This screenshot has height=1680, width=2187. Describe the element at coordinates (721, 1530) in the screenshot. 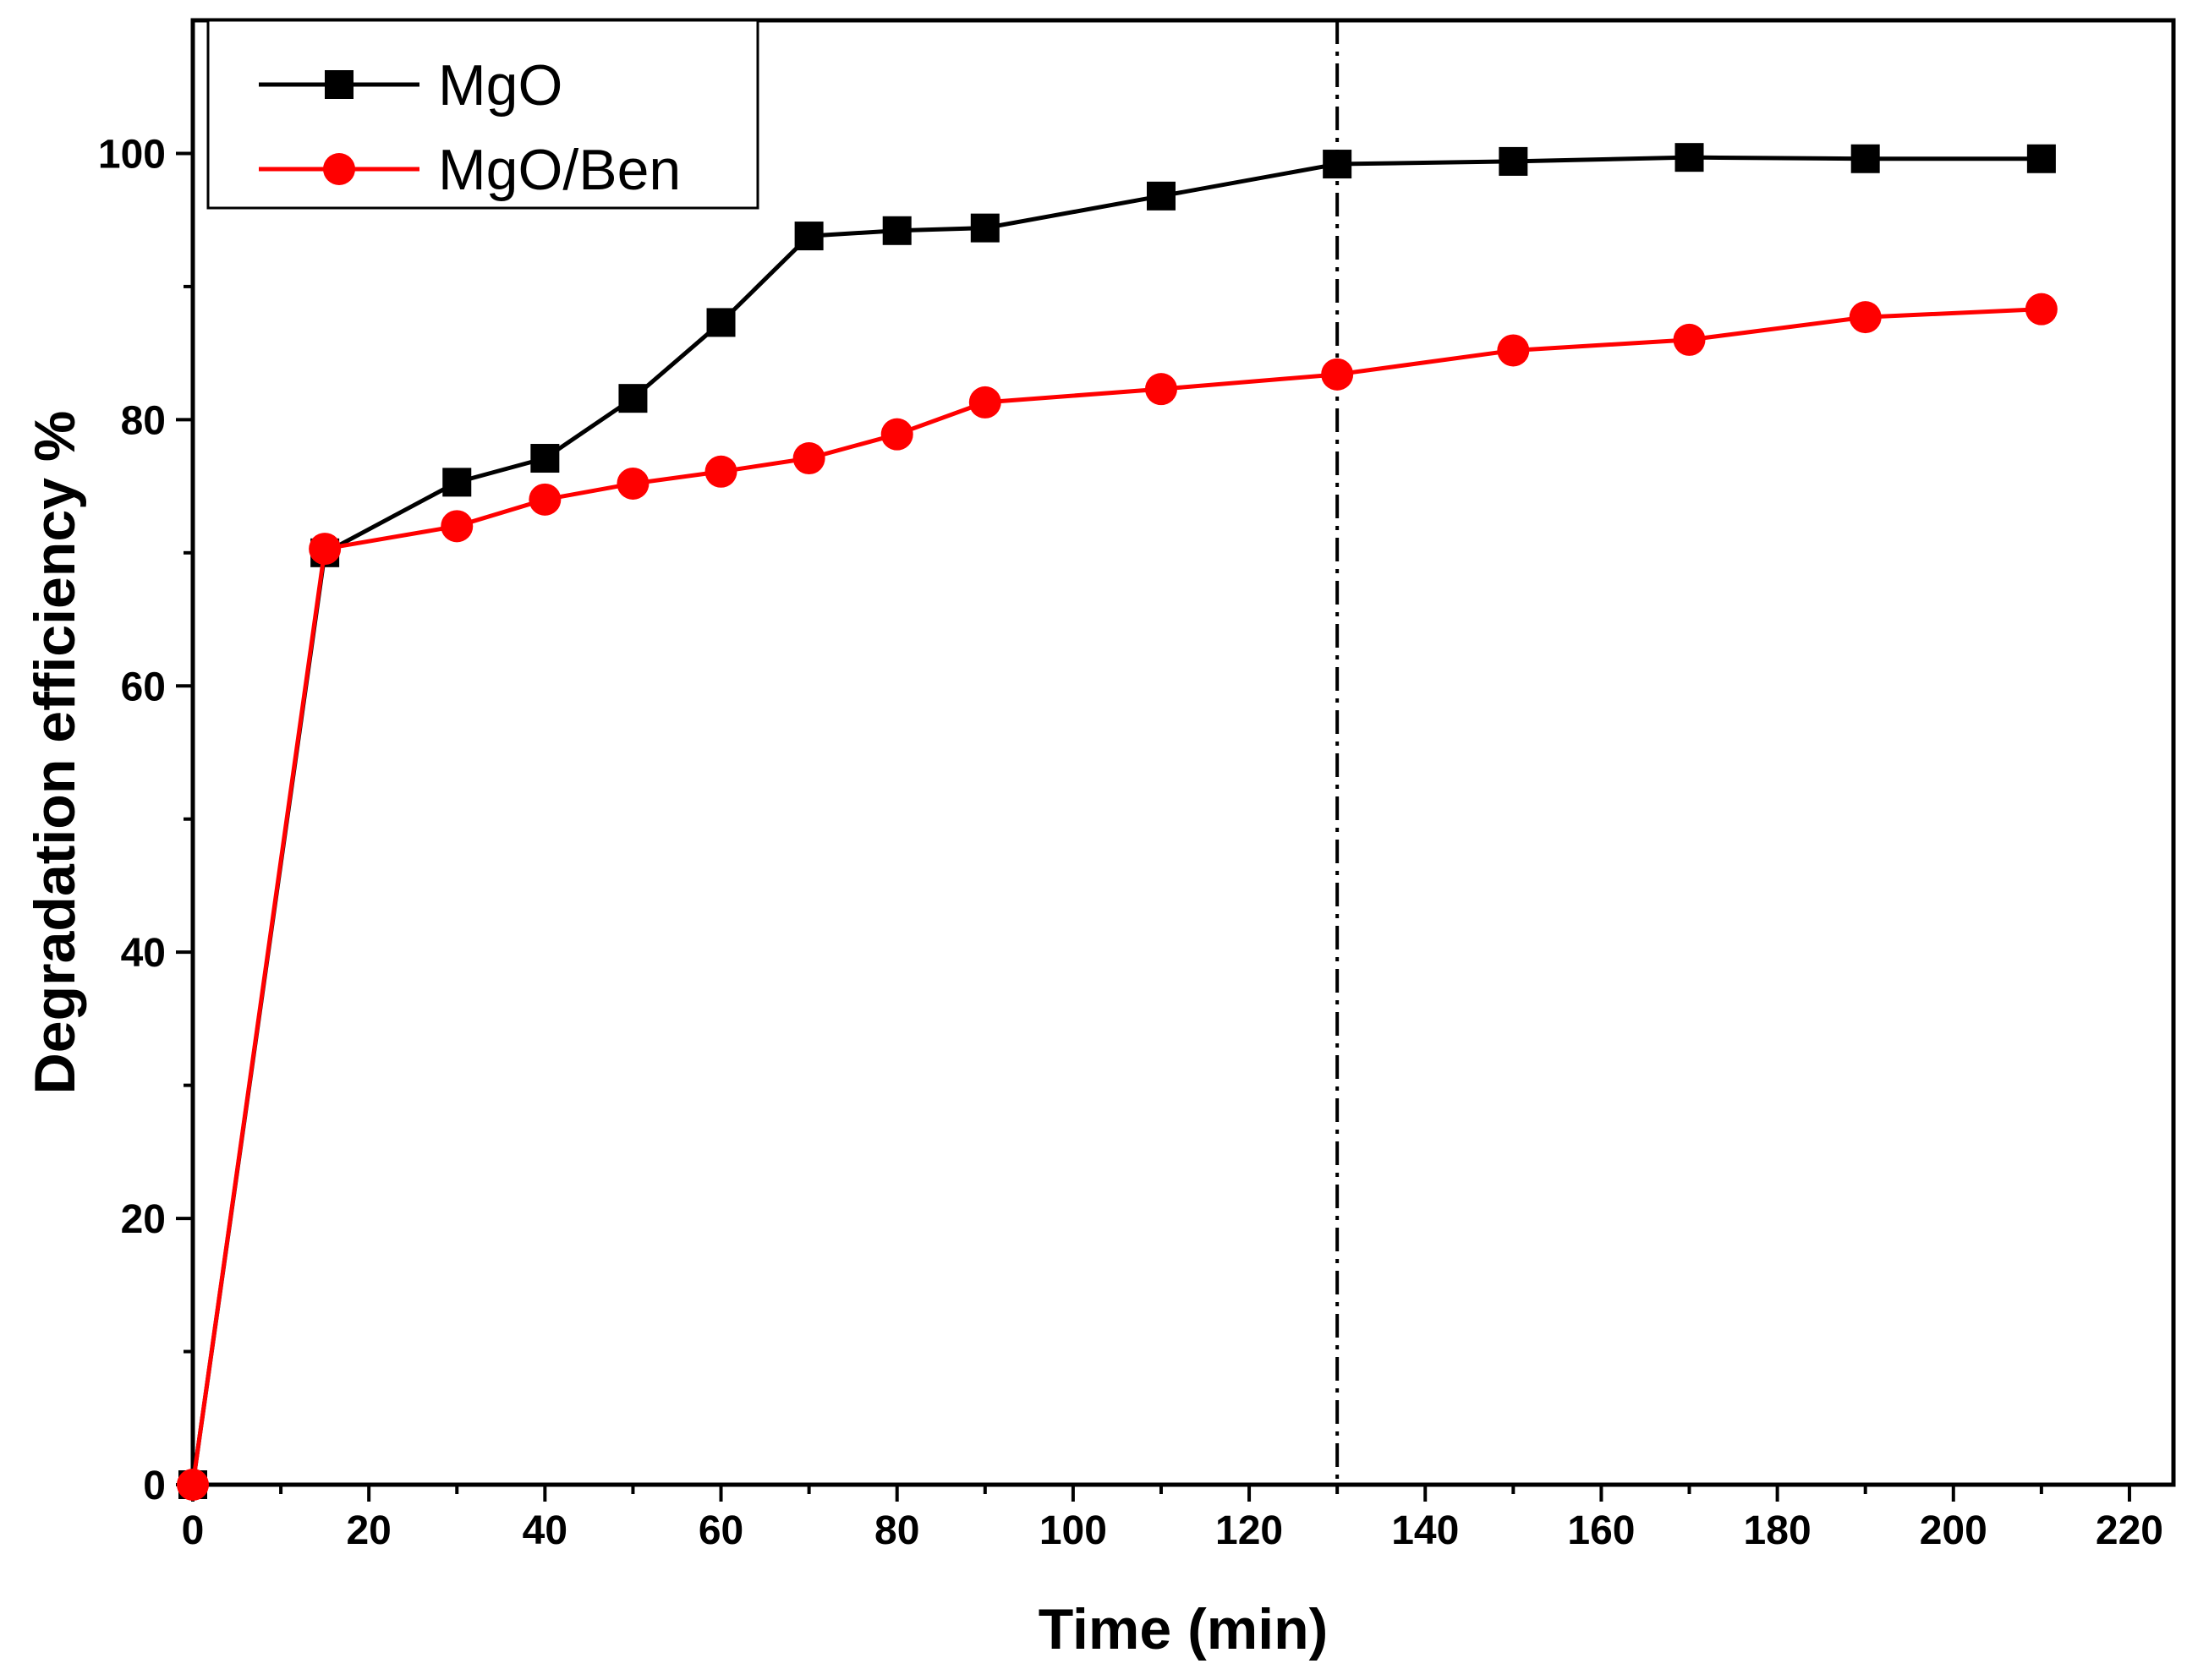

I see `x-tick-label: 60` at that location.